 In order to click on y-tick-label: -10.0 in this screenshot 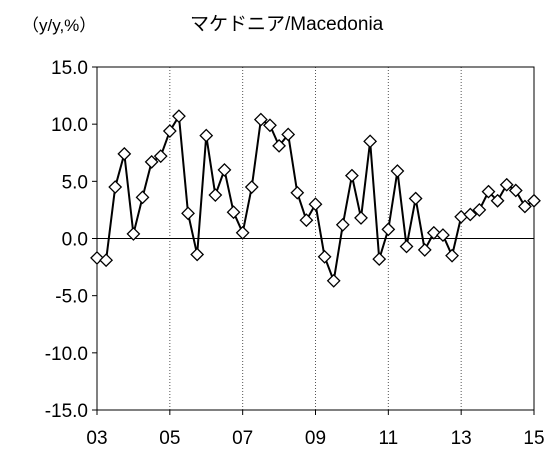, I will do `click(66, 354)`.